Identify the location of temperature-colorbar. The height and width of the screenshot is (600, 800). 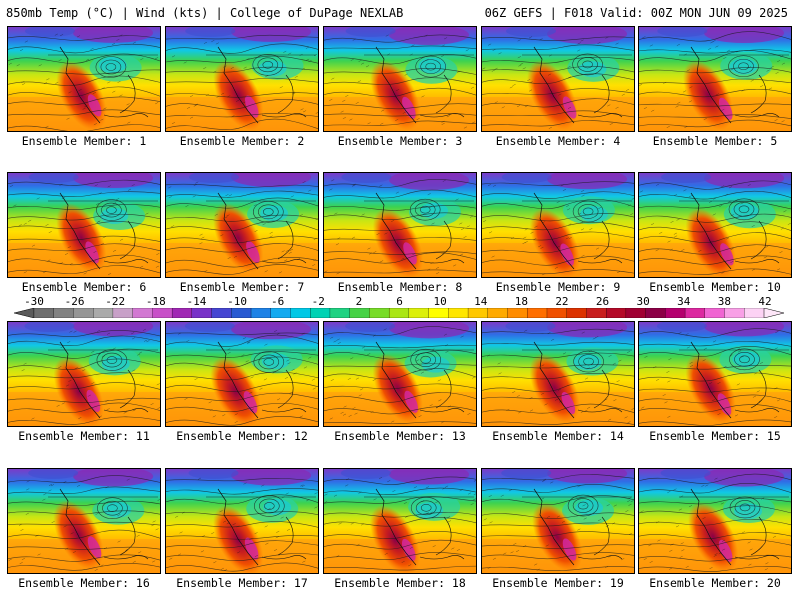
(399, 313).